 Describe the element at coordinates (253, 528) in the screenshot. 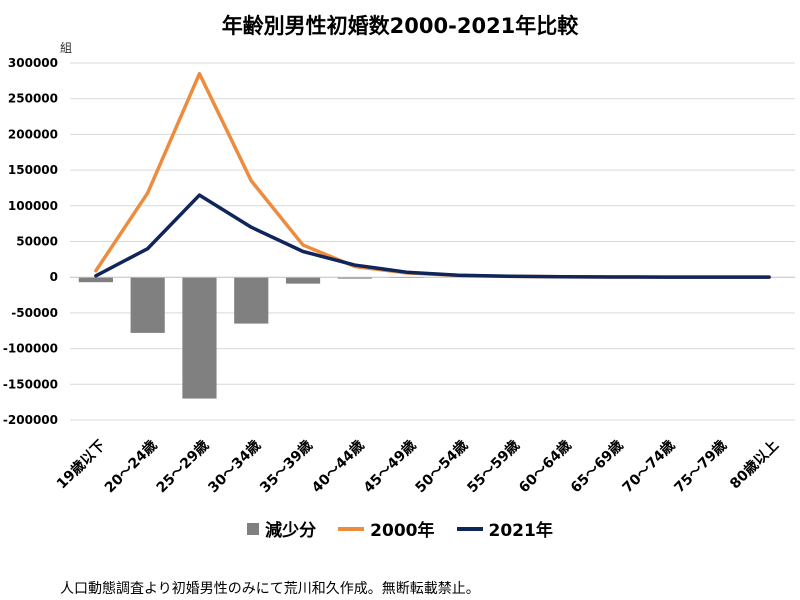

I see `legend-swatch-decrease` at that location.